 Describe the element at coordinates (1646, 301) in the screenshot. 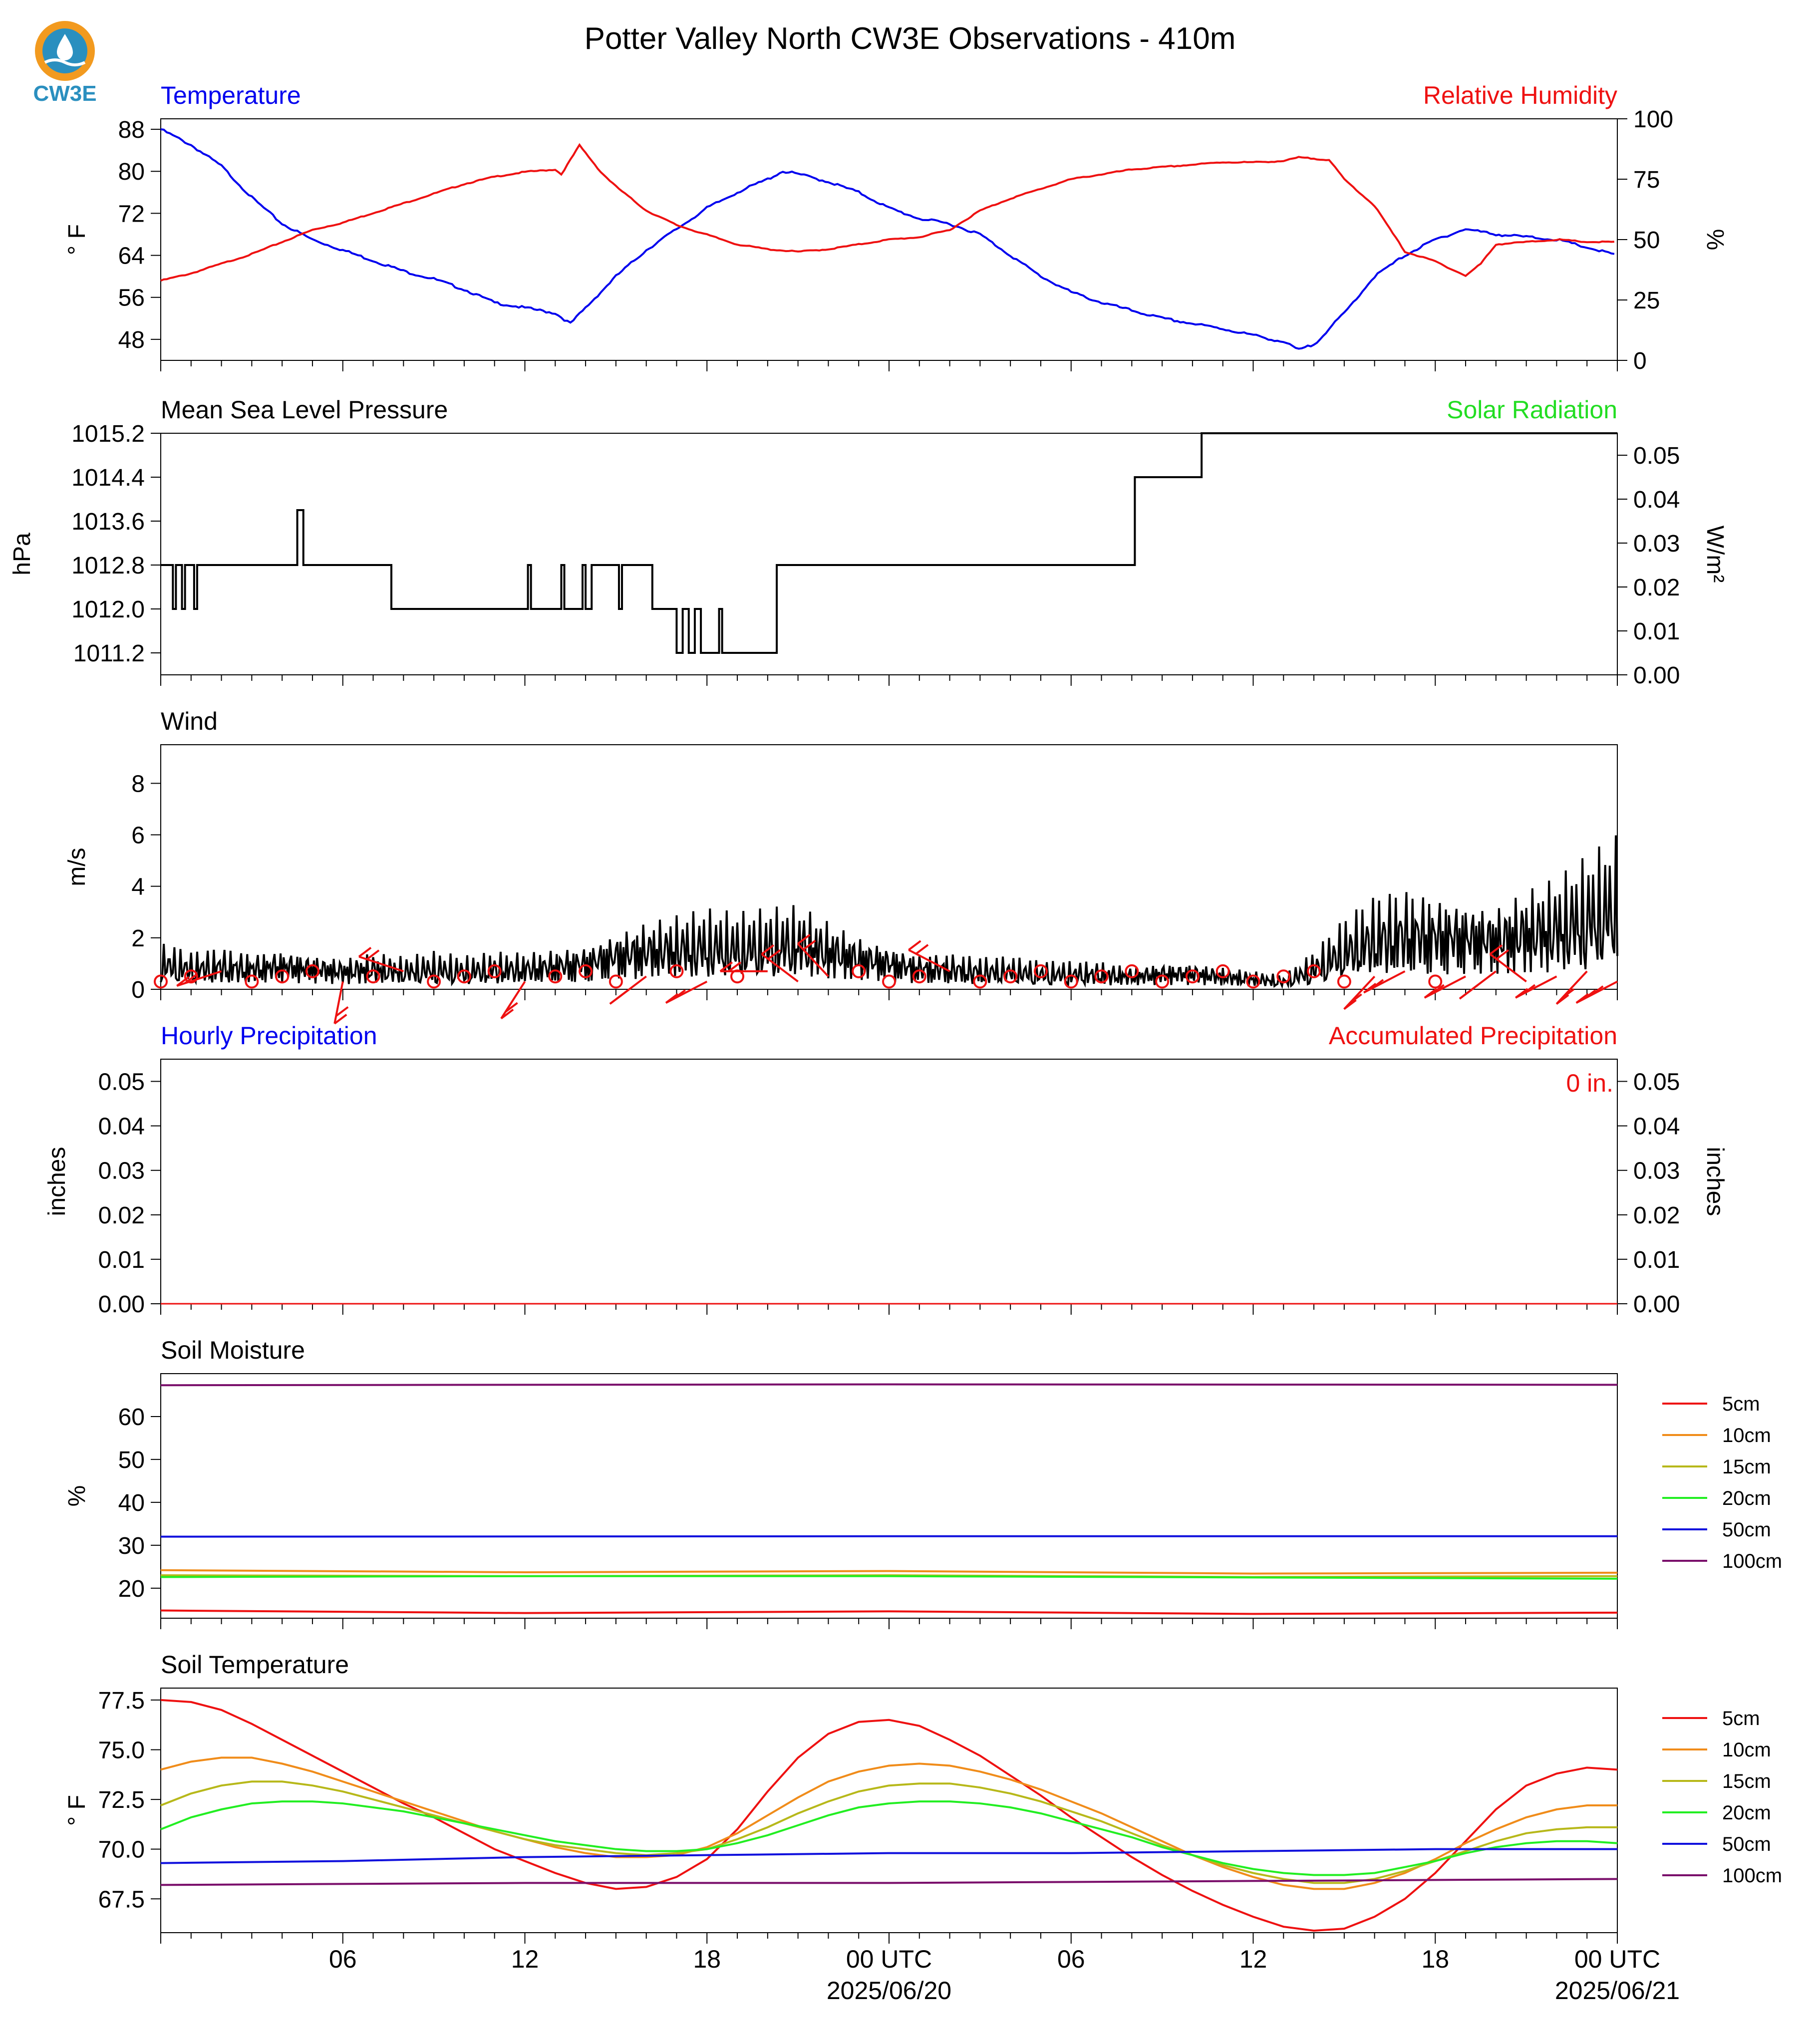

I see `y-right-tick-label: 25` at that location.